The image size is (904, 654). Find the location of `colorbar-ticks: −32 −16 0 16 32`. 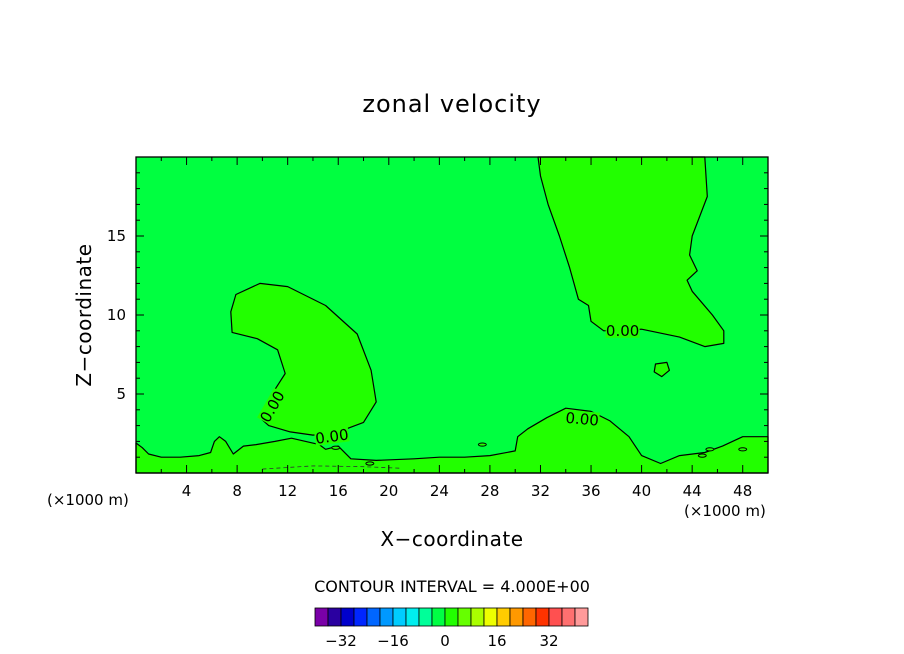

colorbar-ticks: −32 −16 0 16 32 is located at coordinates (441, 641).